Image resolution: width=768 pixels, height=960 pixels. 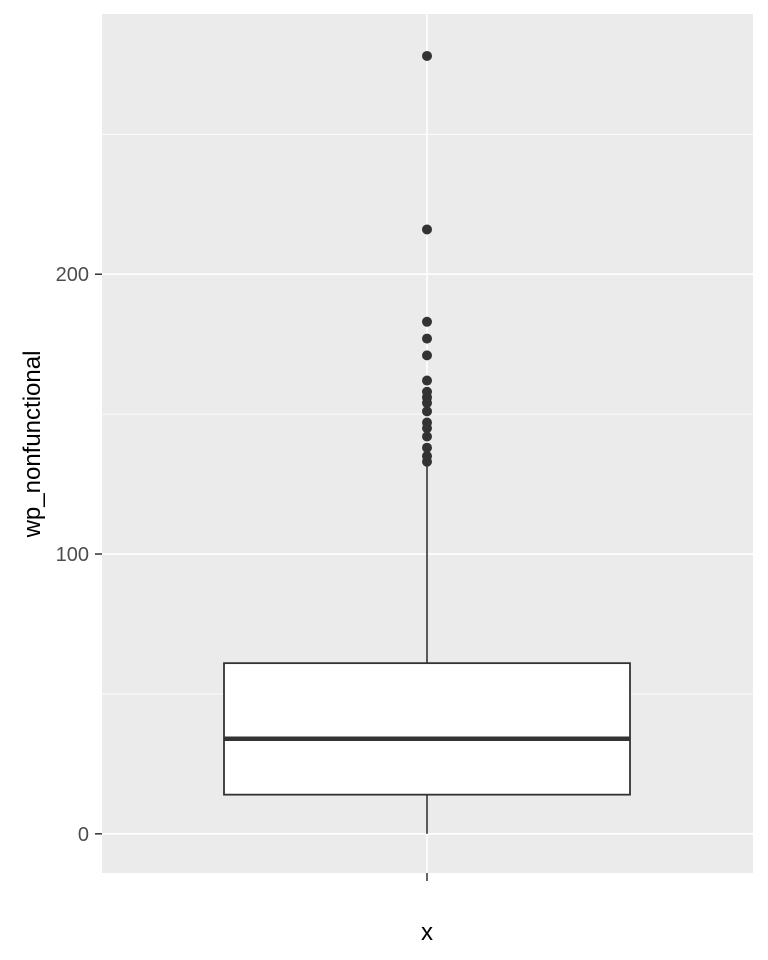 I want to click on y-tick-label-200: 200, so click(x=72, y=275).